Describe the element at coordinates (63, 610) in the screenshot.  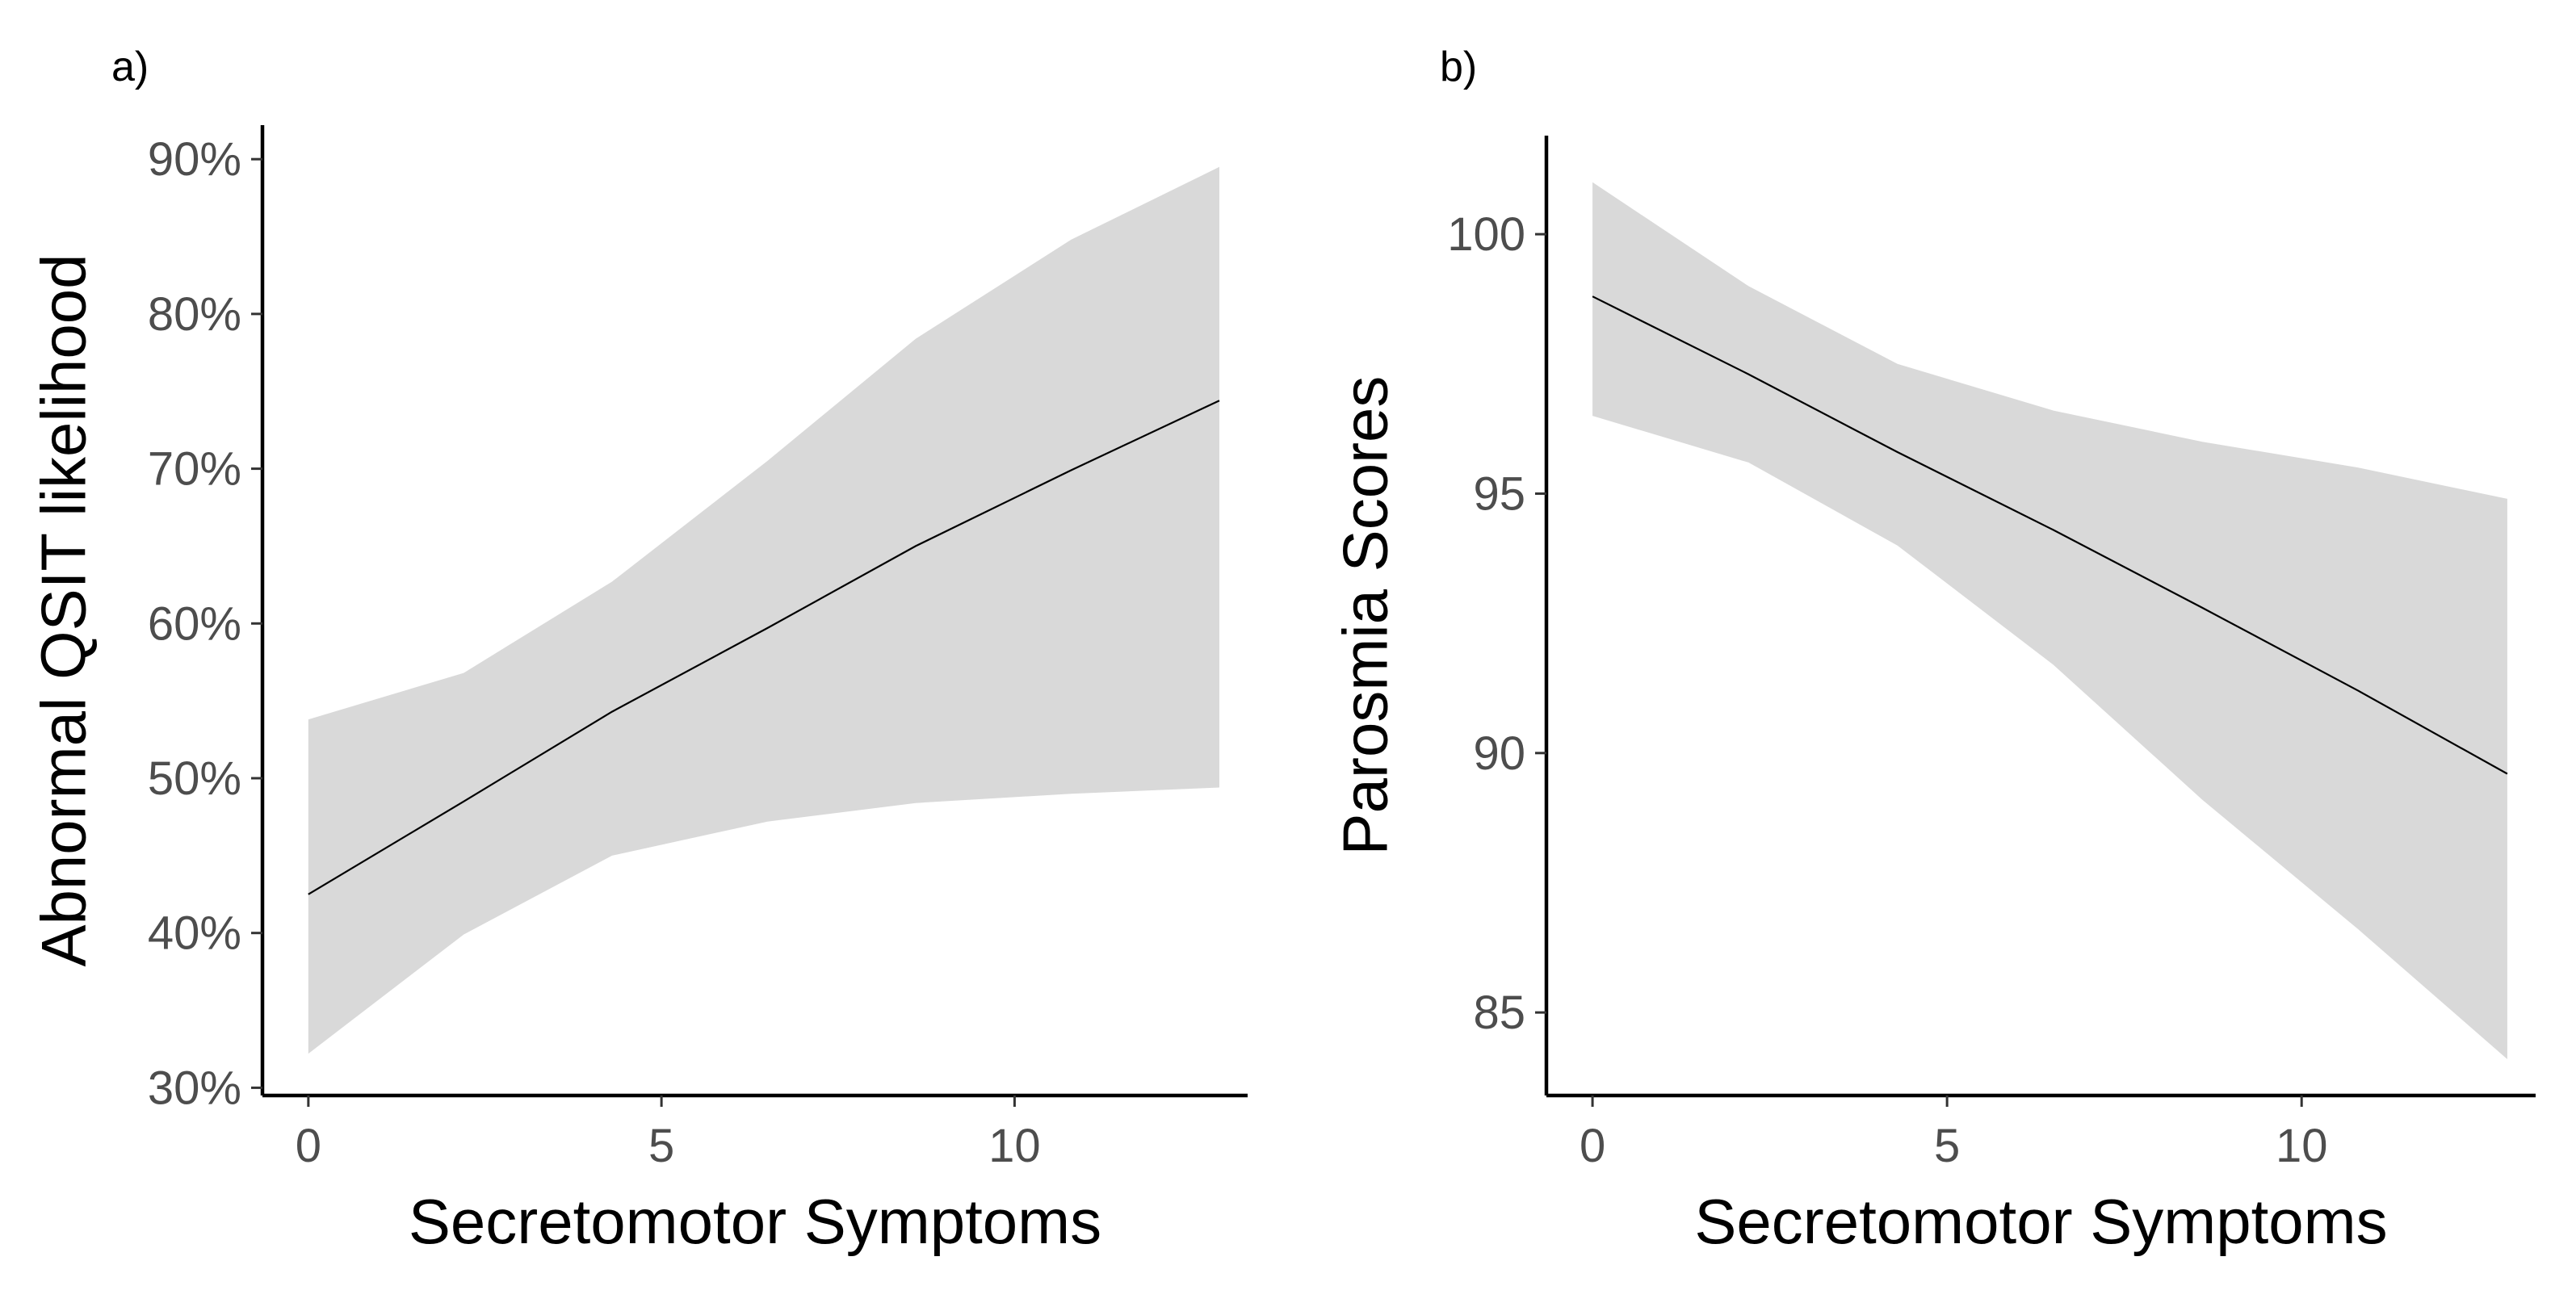
I see `panel-a-y-axis-title: Abnormal QSIT likelihood` at that location.